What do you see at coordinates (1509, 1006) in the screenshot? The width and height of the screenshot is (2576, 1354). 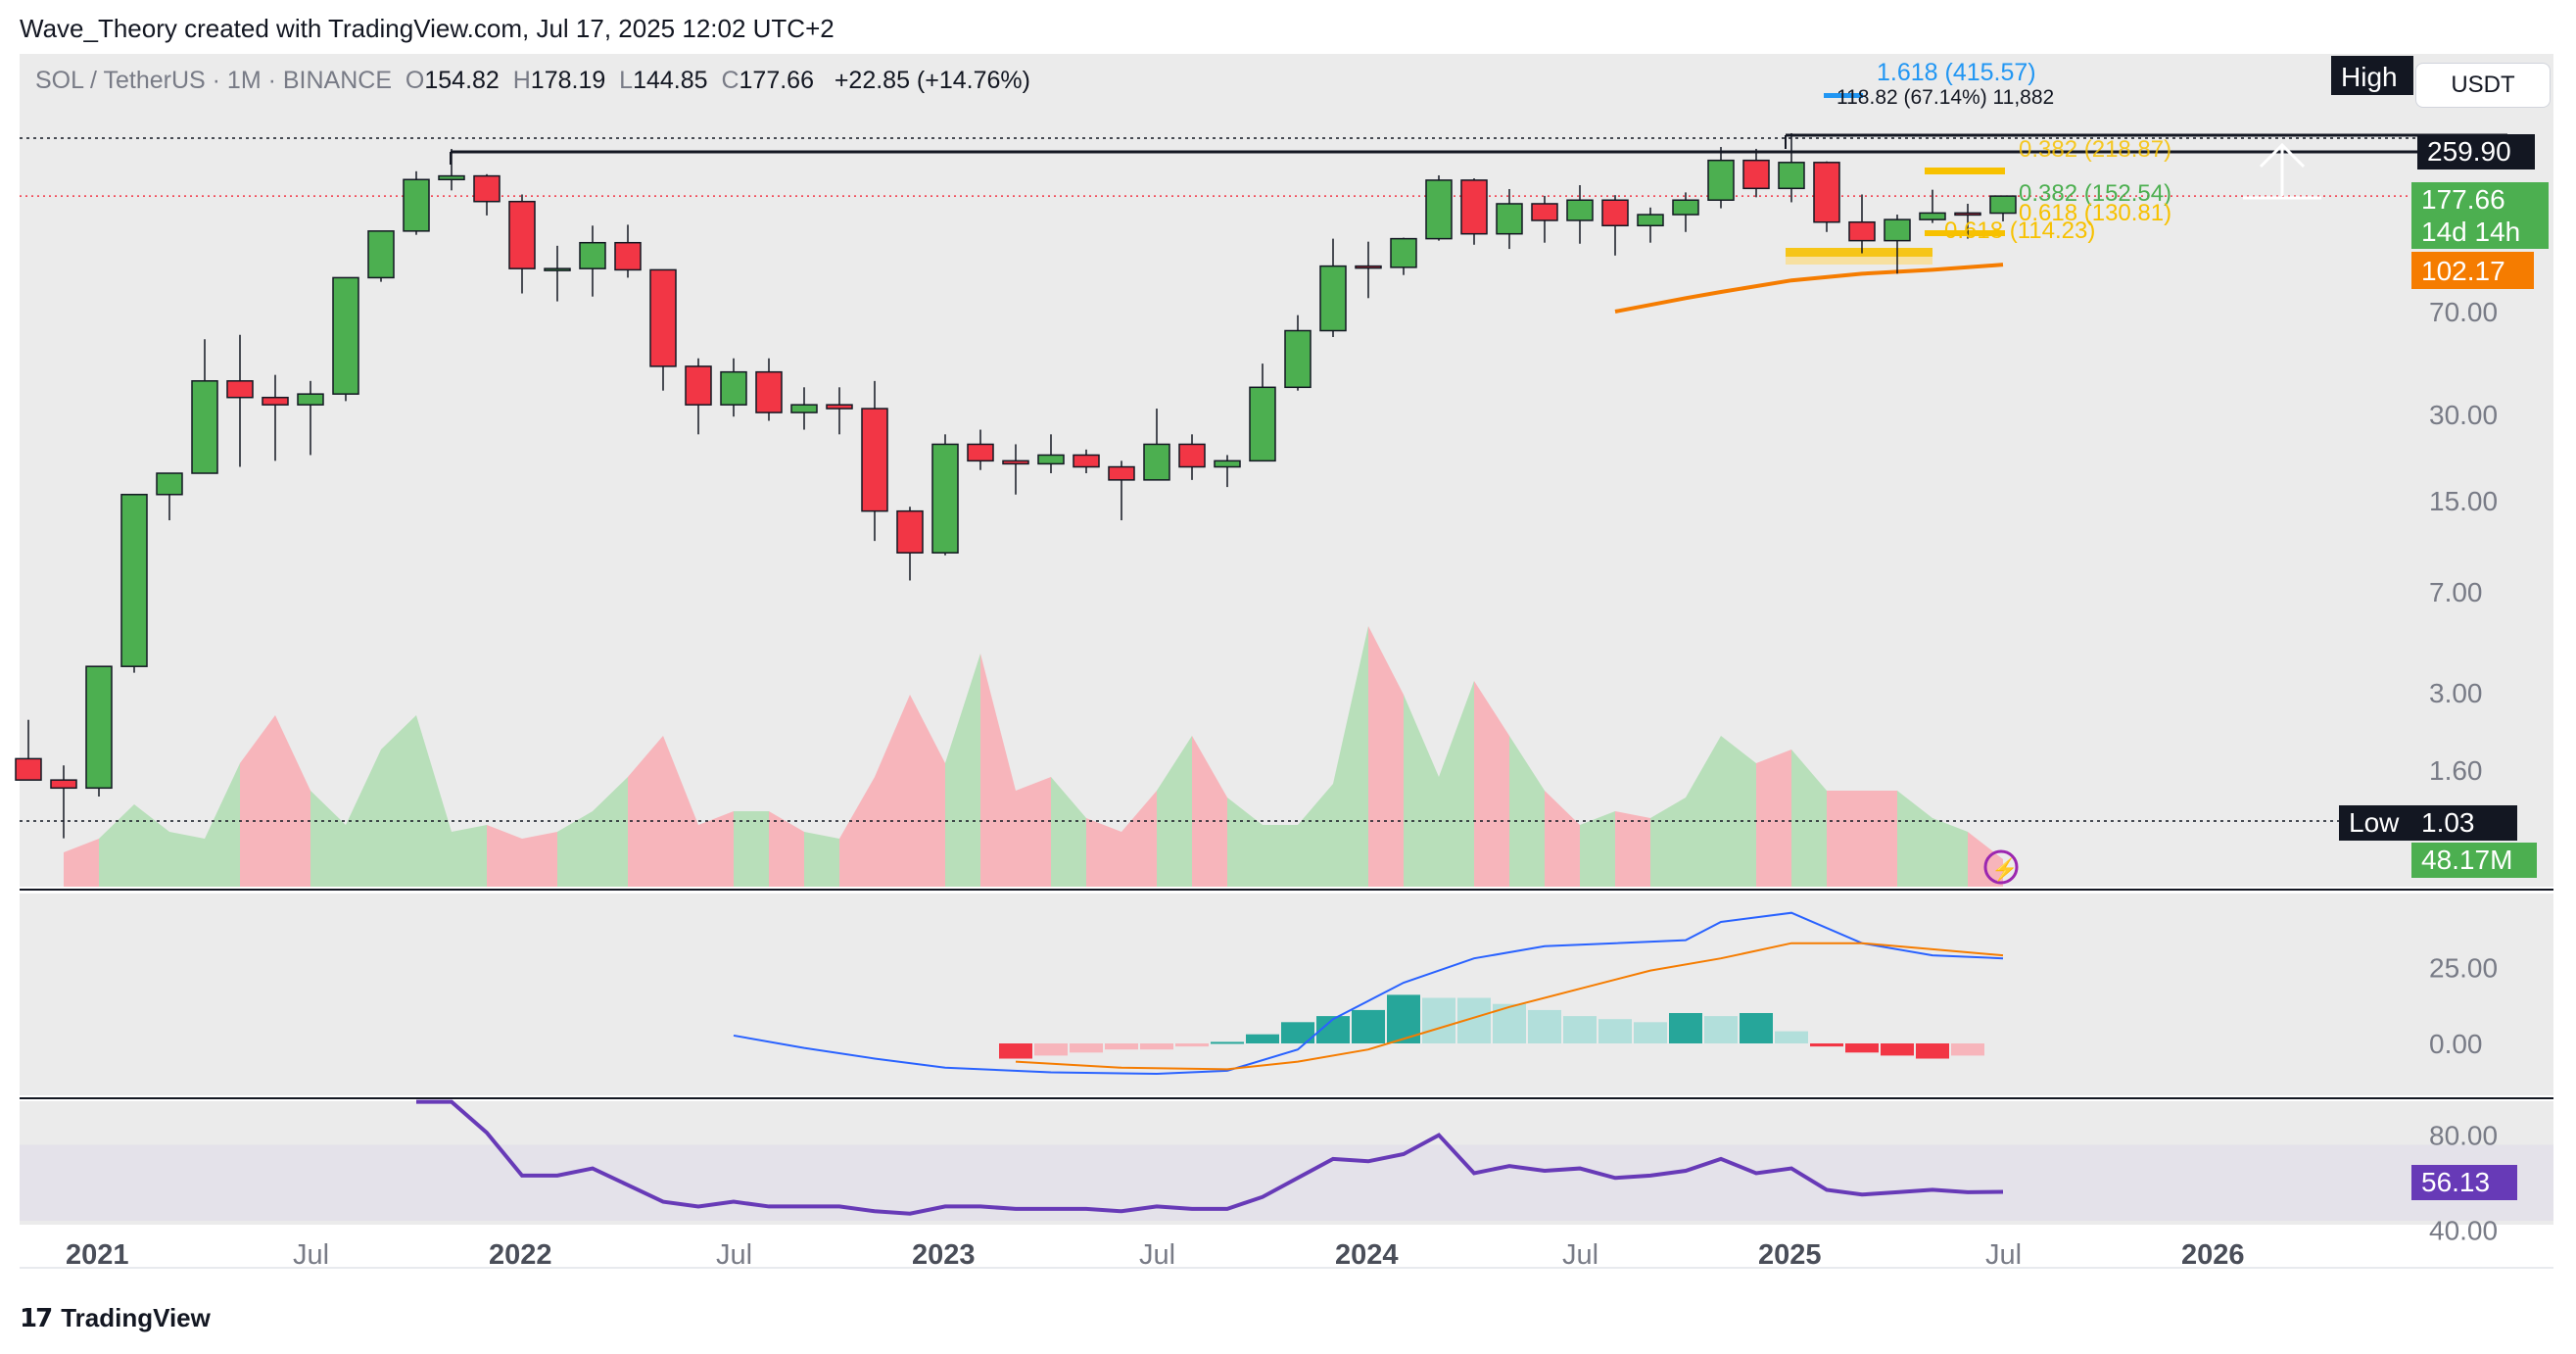 I see `signal-line` at bounding box center [1509, 1006].